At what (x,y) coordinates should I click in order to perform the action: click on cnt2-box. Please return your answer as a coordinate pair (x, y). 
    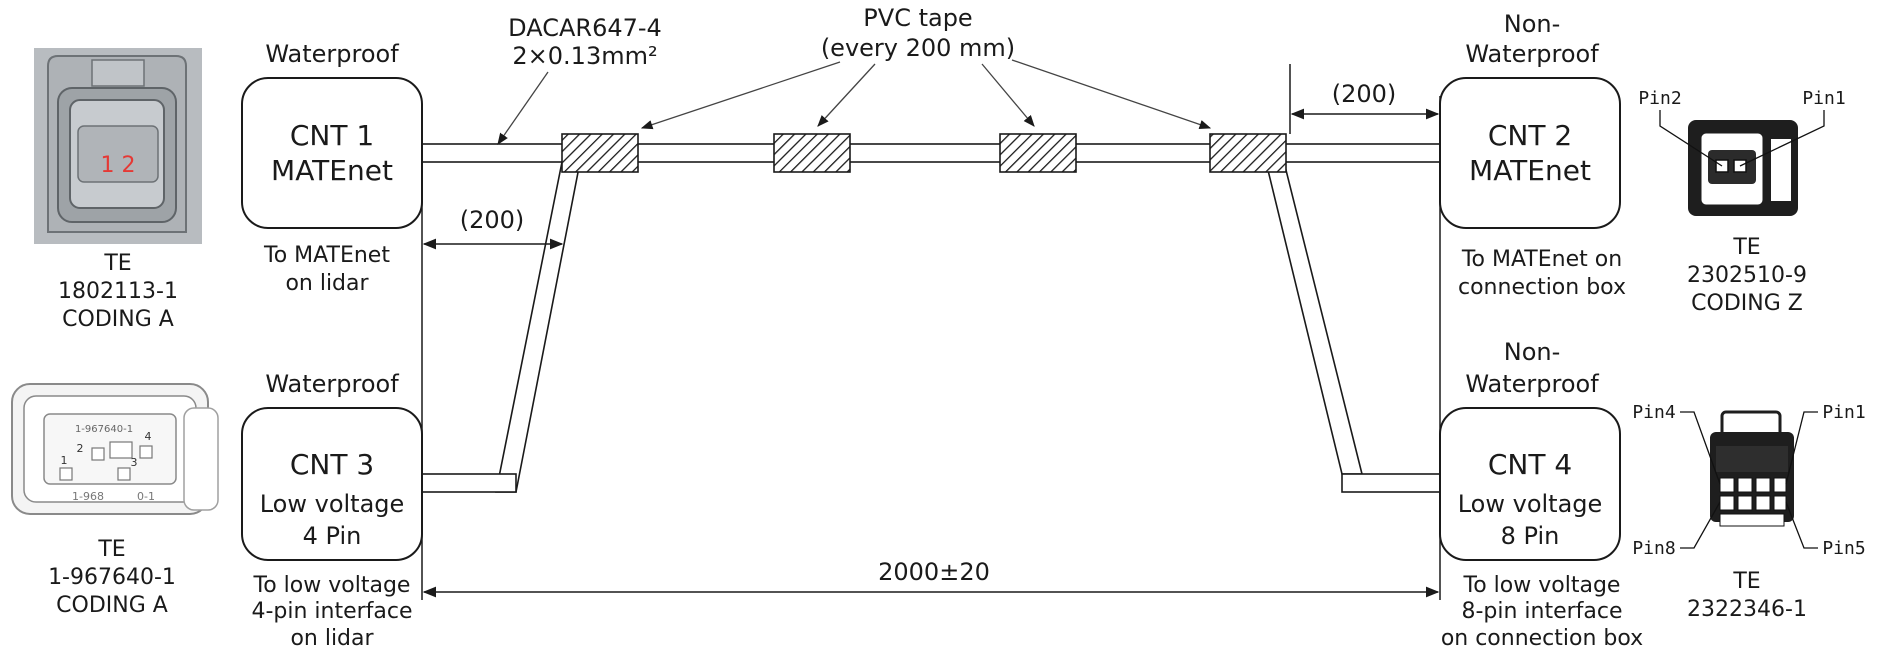
    Looking at the image, I should click on (1530, 153).